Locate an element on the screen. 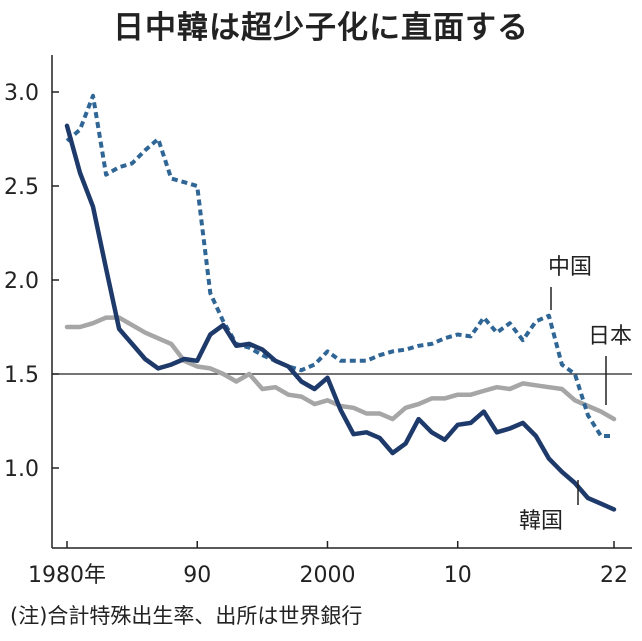 This screenshot has width=642, height=641. y-tick-label: 3.0 is located at coordinates (21, 93).